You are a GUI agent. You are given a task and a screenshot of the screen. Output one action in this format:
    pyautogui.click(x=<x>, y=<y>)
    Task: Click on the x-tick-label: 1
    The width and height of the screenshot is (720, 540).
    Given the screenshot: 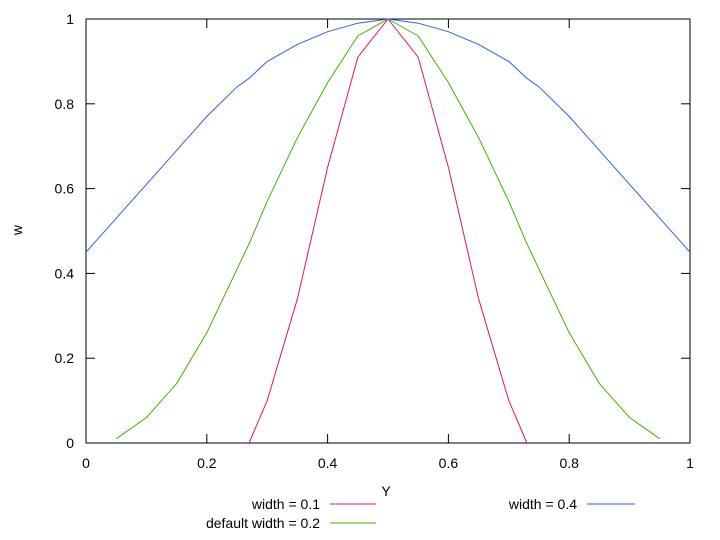 What is the action you would take?
    pyautogui.click(x=690, y=463)
    